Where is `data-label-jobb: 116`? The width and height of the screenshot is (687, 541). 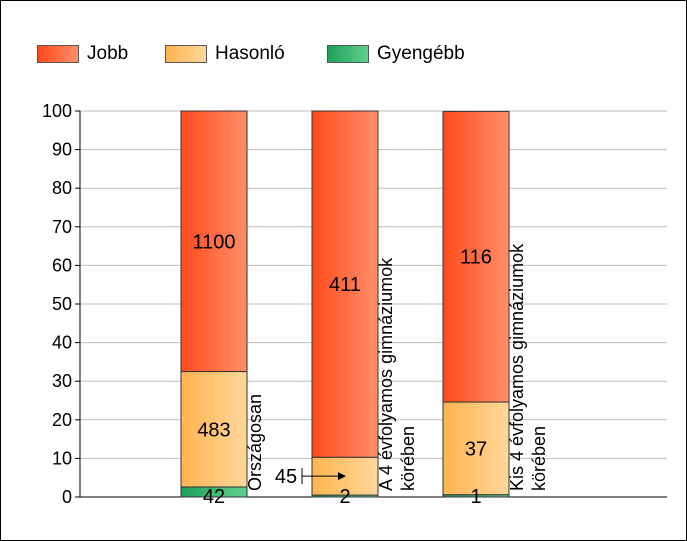 data-label-jobb: 116 is located at coordinates (476, 258).